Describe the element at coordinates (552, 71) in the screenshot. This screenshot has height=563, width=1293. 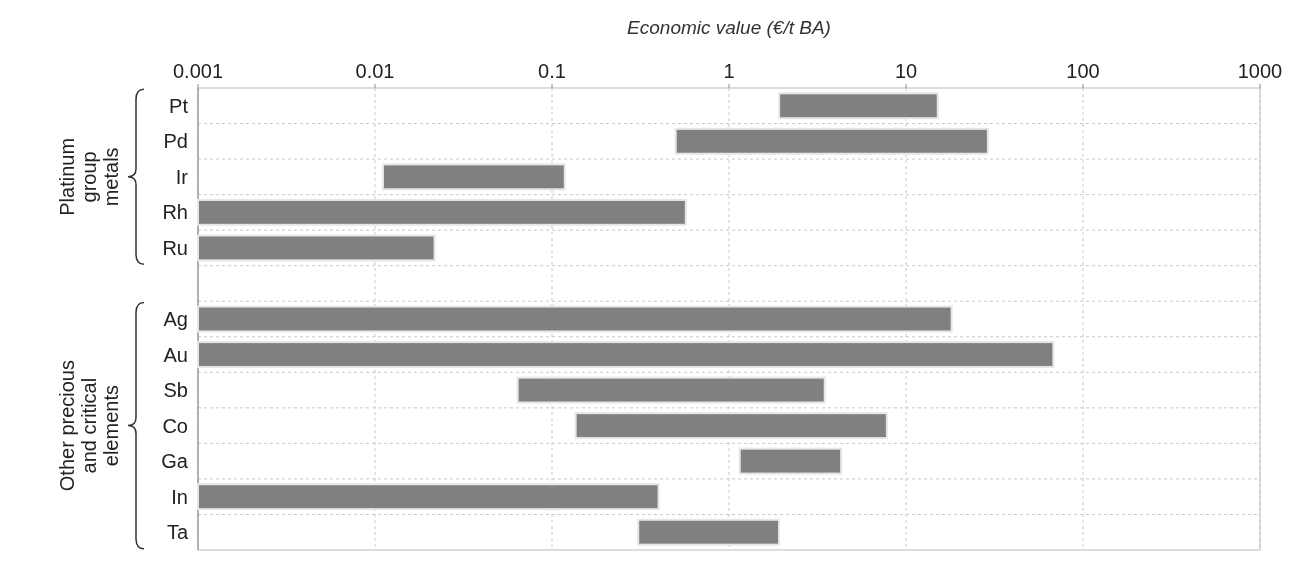
I see `x-tick-label: 0.1` at that location.